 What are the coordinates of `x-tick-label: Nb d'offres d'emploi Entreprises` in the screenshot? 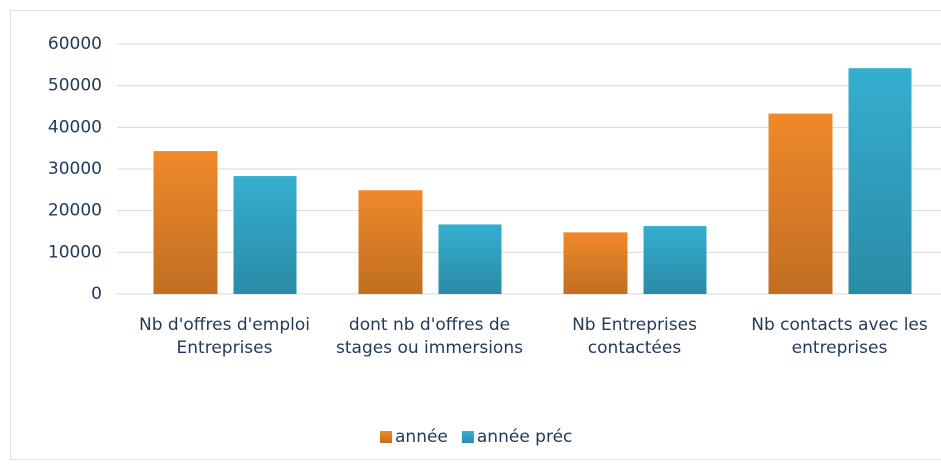 It's located at (224, 336).